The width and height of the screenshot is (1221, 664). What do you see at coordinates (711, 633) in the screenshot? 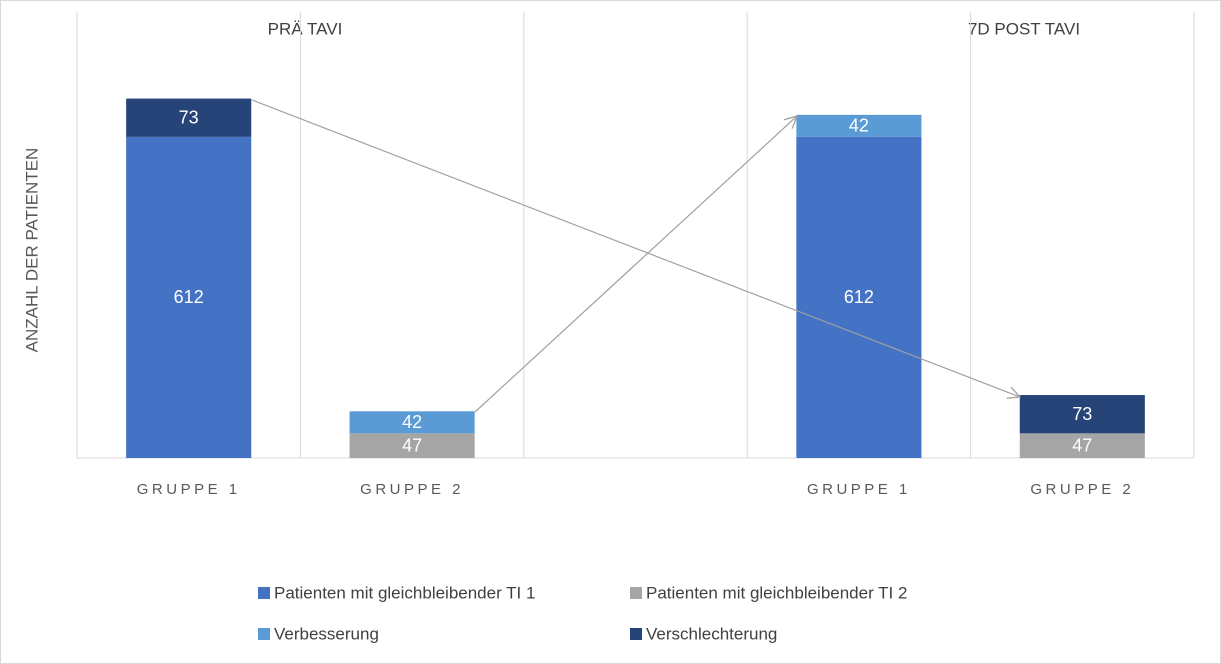
I see `legend-label: Verschlechterung` at bounding box center [711, 633].